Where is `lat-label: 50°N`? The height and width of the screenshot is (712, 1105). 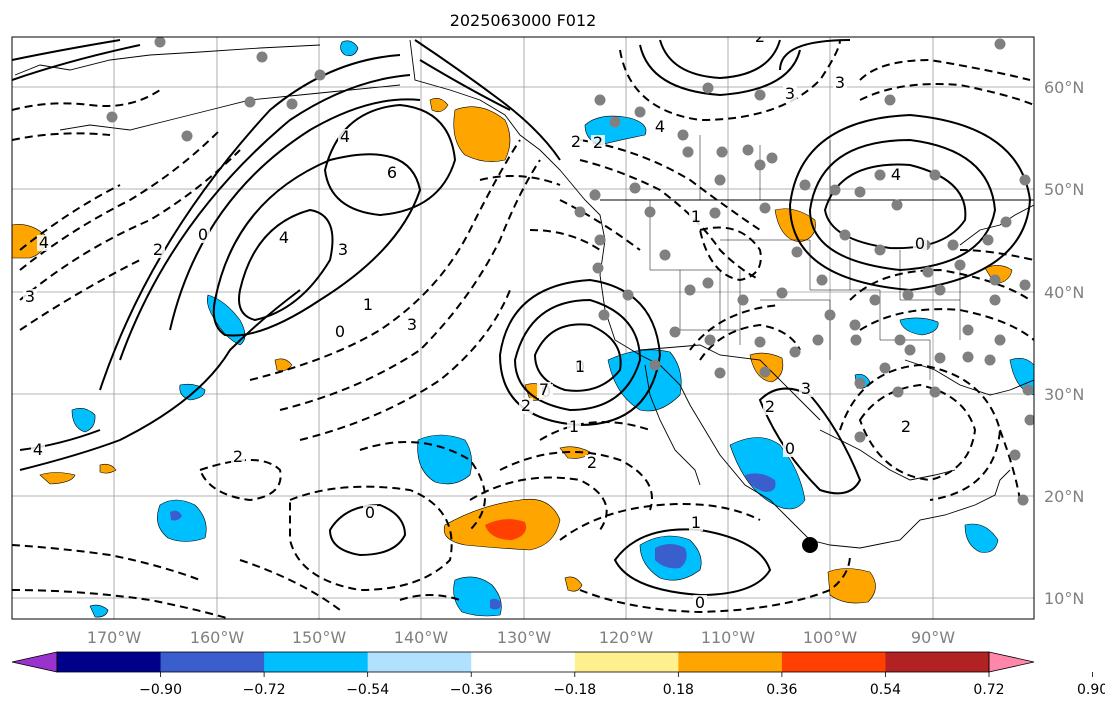 lat-label: 50°N is located at coordinates (1064, 189).